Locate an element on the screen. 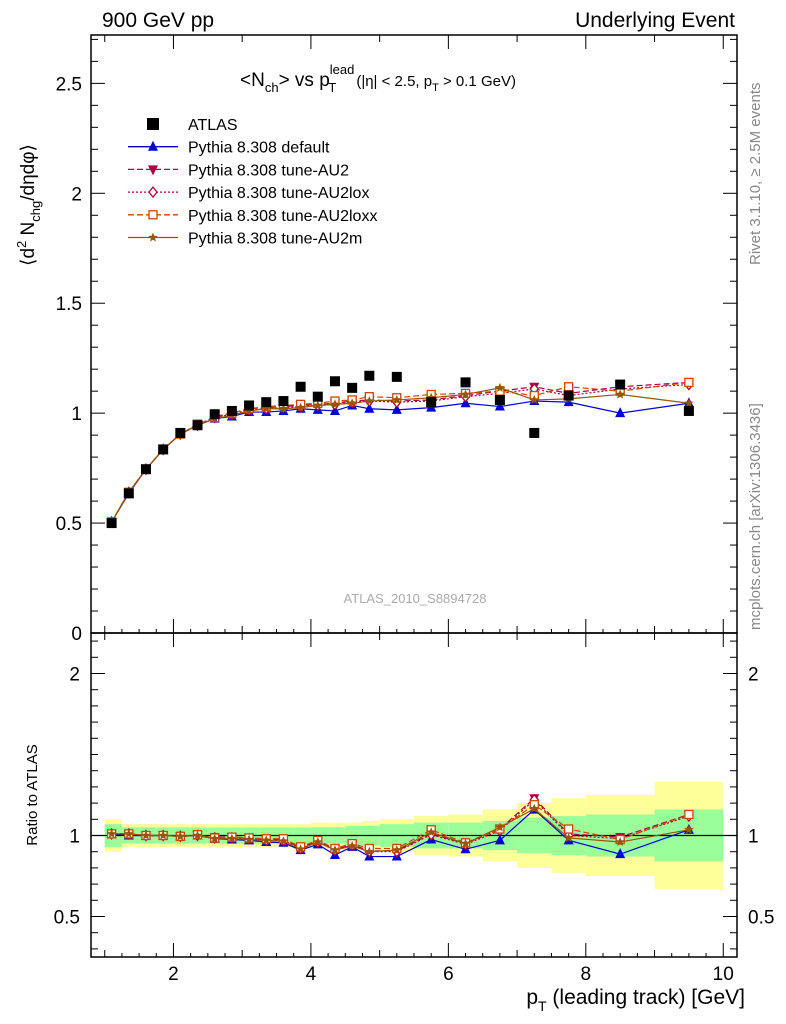  ylabel-sup: 2 is located at coordinates (21, 244).